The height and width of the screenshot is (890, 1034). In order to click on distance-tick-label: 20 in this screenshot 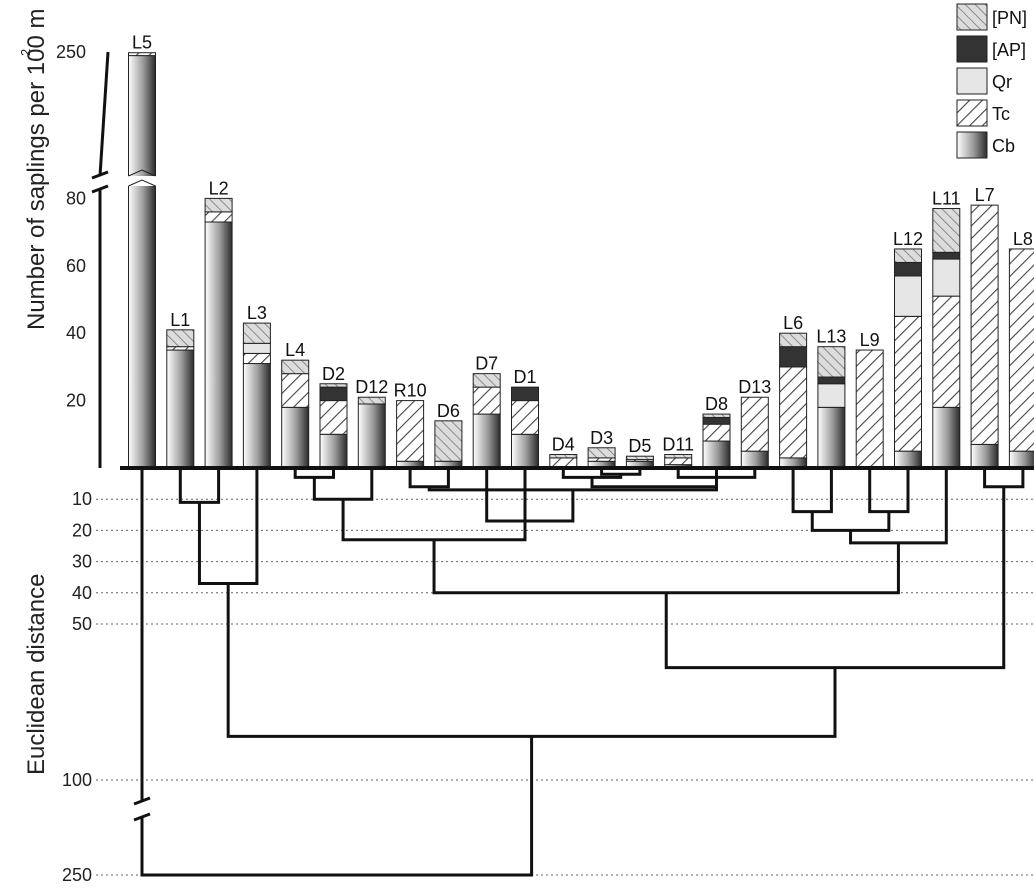, I will do `click(82, 530)`.